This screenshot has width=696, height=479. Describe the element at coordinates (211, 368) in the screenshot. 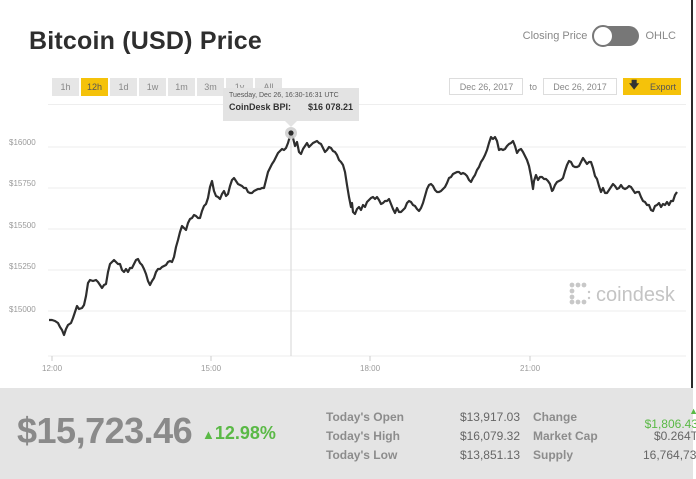

I see `x-tick-1500: 15:00` at that location.